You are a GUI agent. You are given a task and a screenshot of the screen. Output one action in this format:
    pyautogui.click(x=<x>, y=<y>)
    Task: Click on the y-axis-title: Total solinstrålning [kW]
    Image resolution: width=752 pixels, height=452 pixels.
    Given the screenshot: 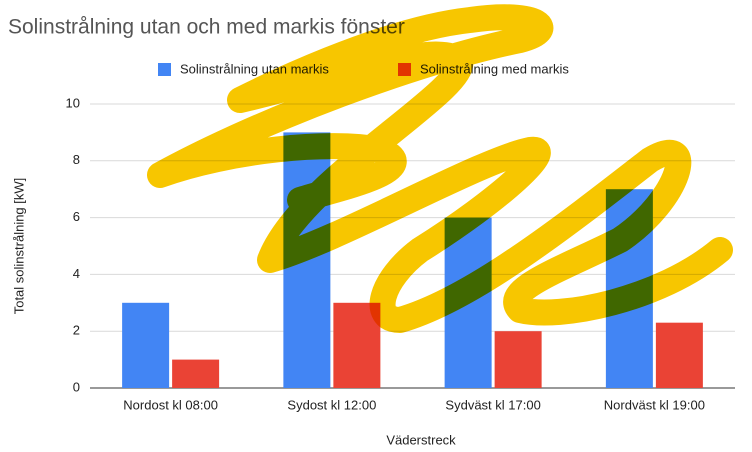 What is the action you would take?
    pyautogui.click(x=18, y=246)
    